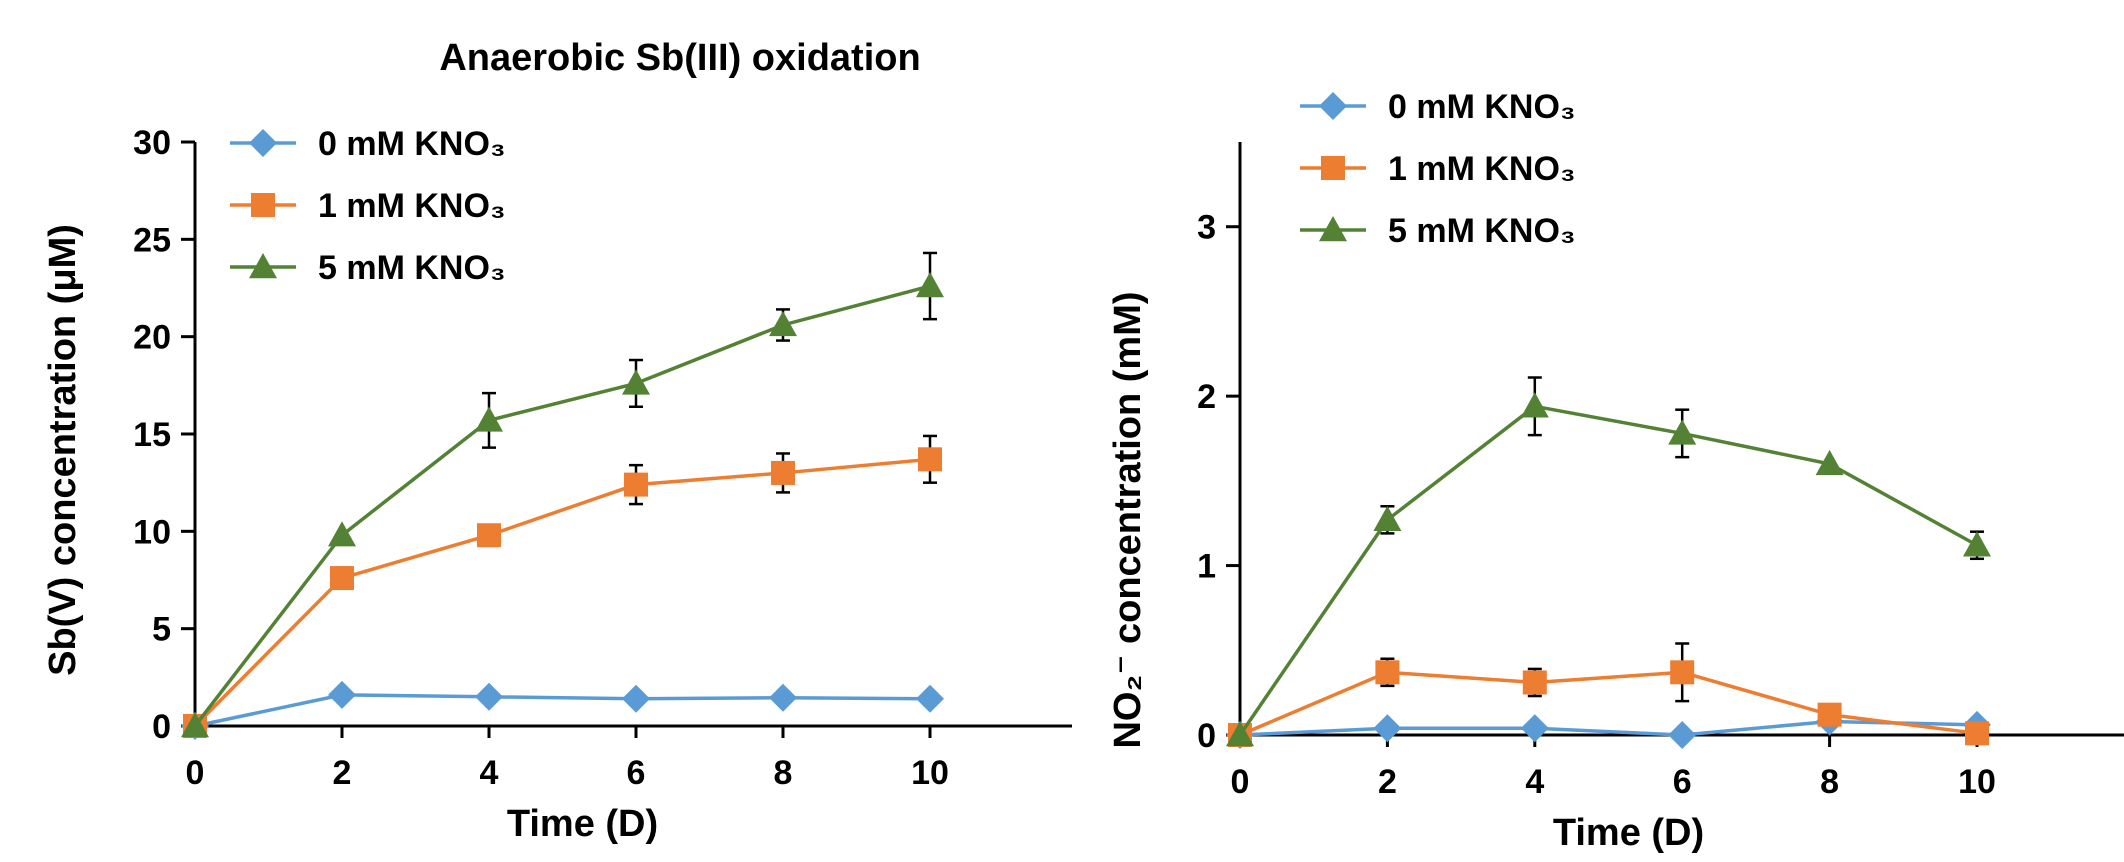 This screenshot has height=862, width=2124. What do you see at coordinates (152, 435) in the screenshot?
I see `y-tick-label: 15` at bounding box center [152, 435].